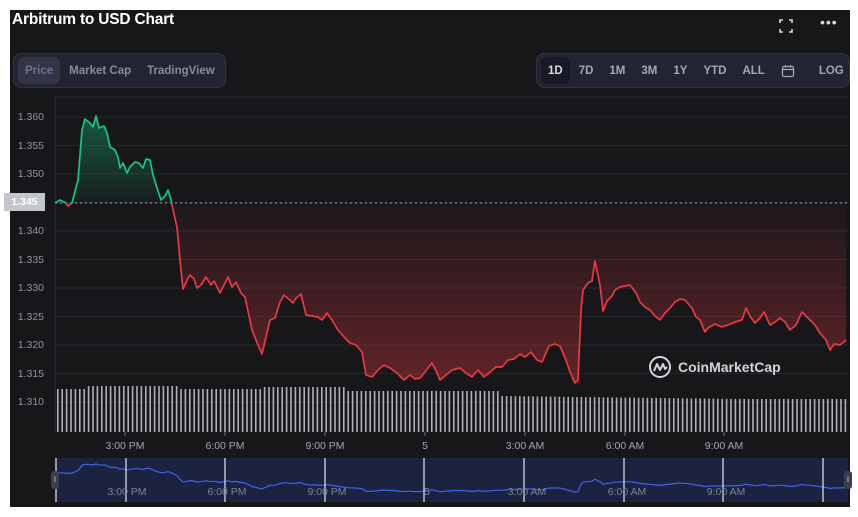 The width and height of the screenshot is (858, 517). I want to click on x-tick-label: 6:00 PM, so click(225, 446).